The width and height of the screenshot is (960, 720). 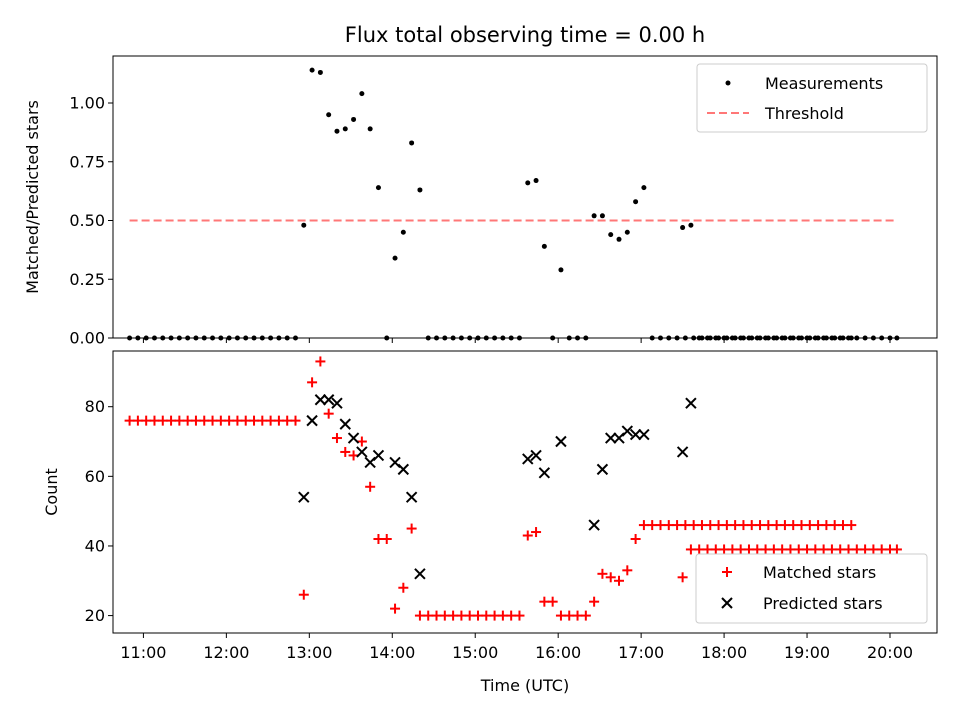 What do you see at coordinates (824, 83) in the screenshot?
I see `measurements-legend-label: Measurements` at bounding box center [824, 83].